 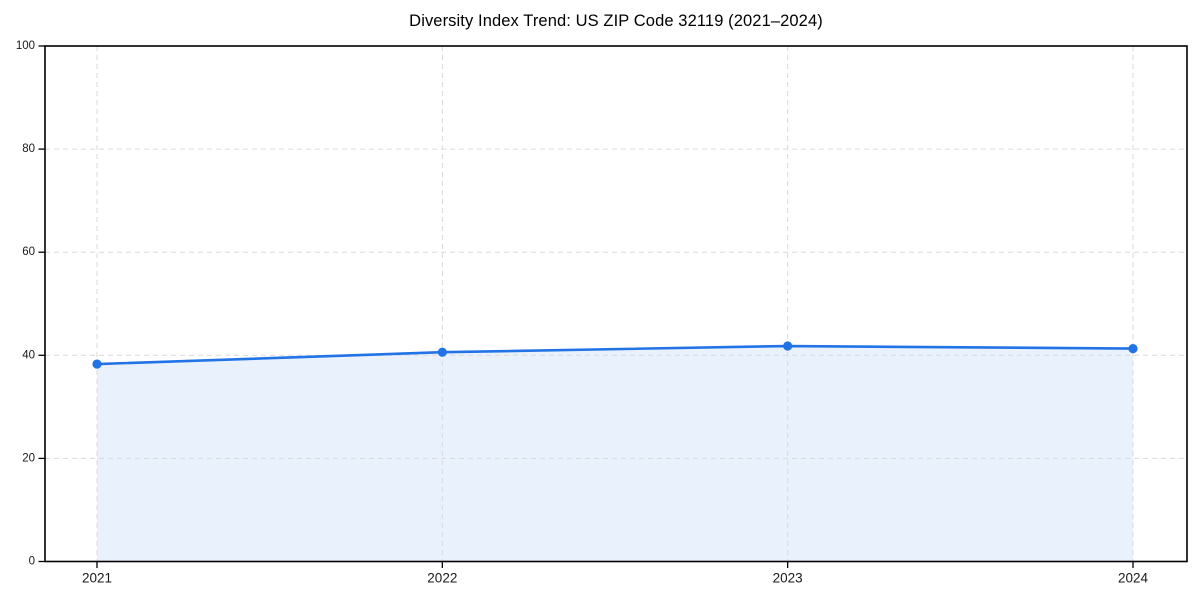 What do you see at coordinates (97, 364) in the screenshot?
I see `data-point-2021` at bounding box center [97, 364].